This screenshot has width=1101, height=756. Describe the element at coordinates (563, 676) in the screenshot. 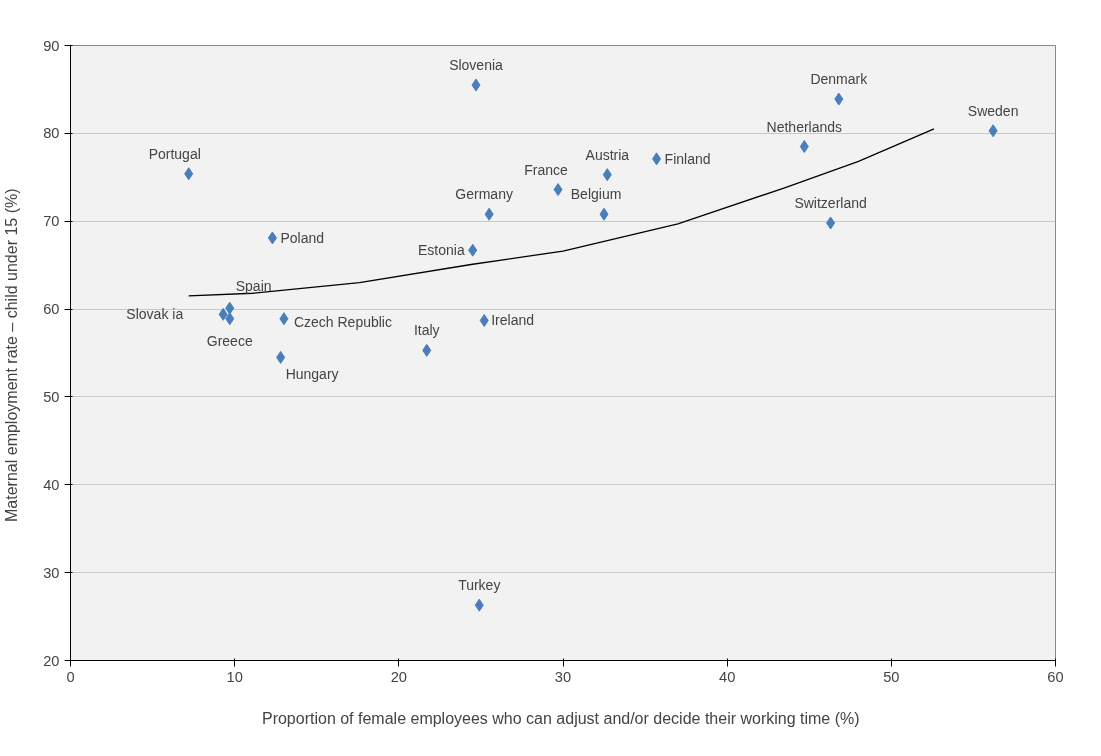

I see `x-tick-label: 30` at that location.